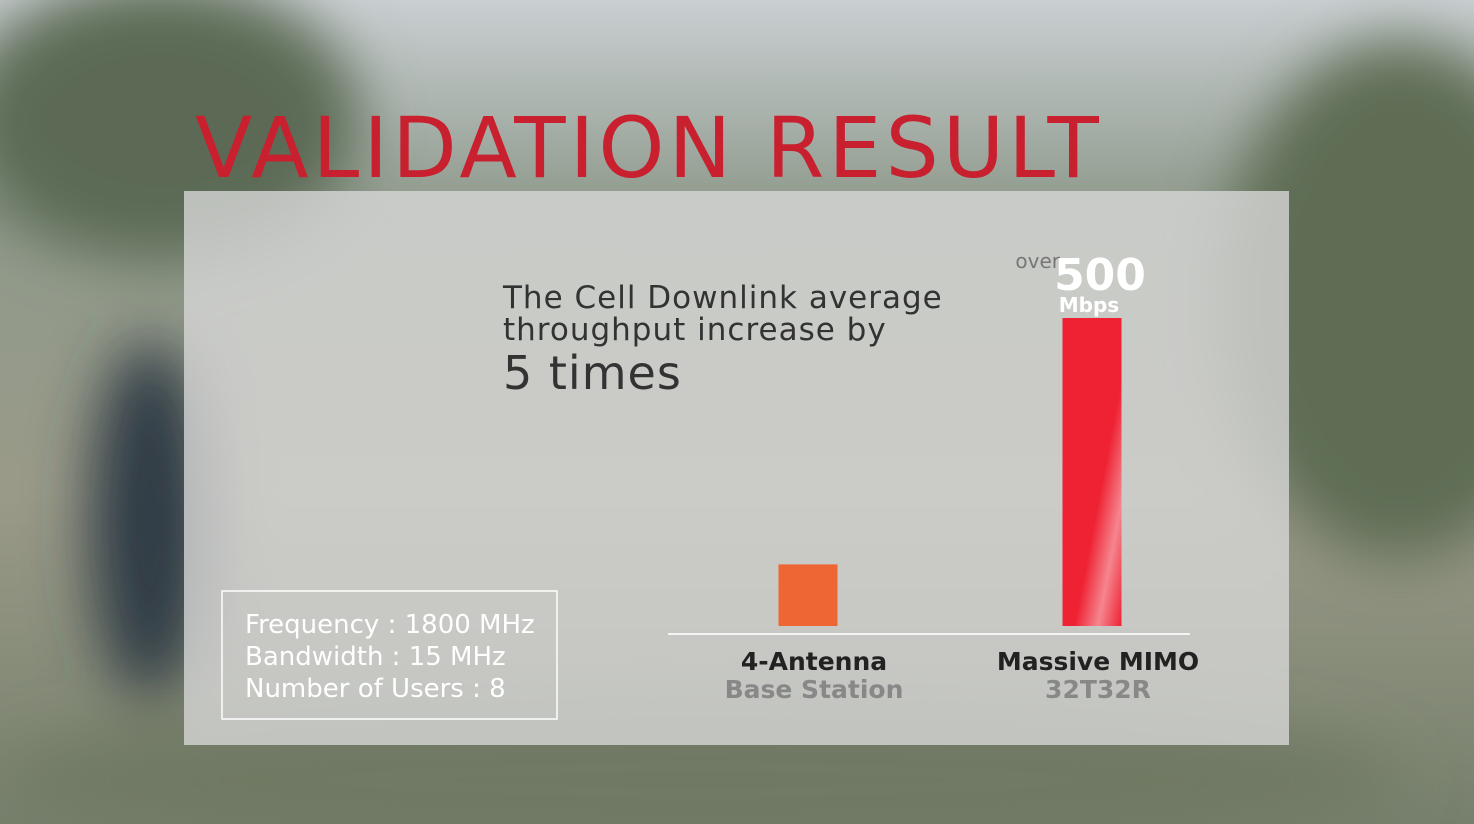 The image size is (1474, 824). Describe the element at coordinates (722, 298) in the screenshot. I see `headline-line: The Cell Downlink average` at that location.